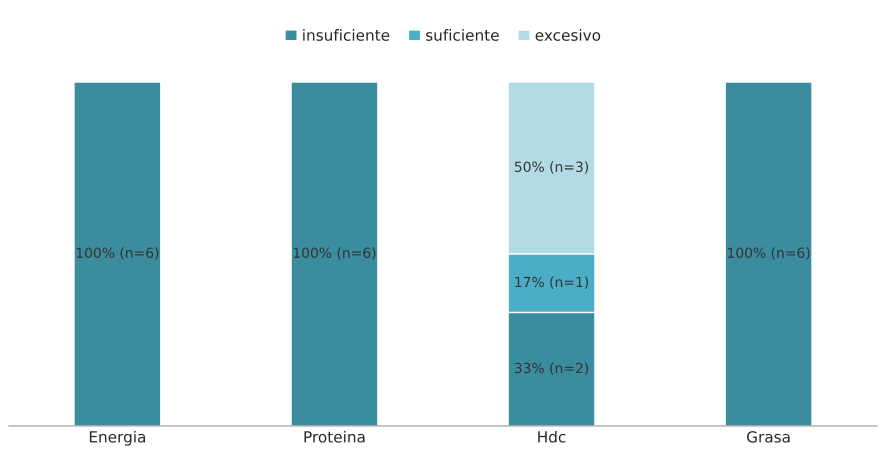 The image size is (886, 463). What do you see at coordinates (552, 436) in the screenshot?
I see `x-tick-label: Hdc` at bounding box center [552, 436].